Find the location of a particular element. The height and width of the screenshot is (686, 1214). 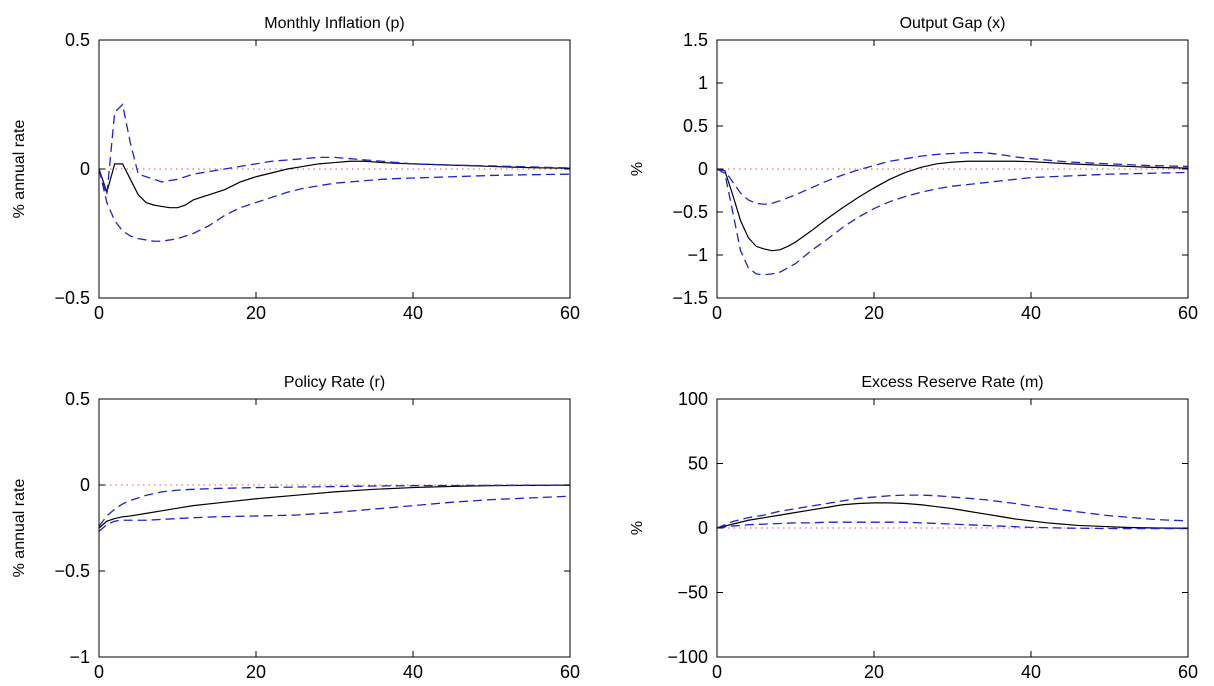

y-tick-label: −100 is located at coordinates (687, 657).